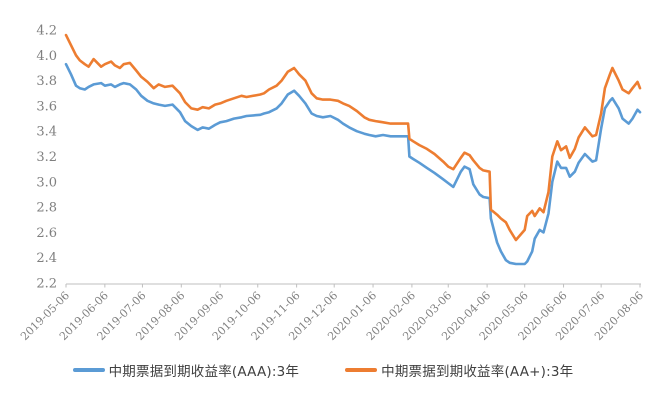  I want to click on y-tick-label: 4.0, so click(46, 56).